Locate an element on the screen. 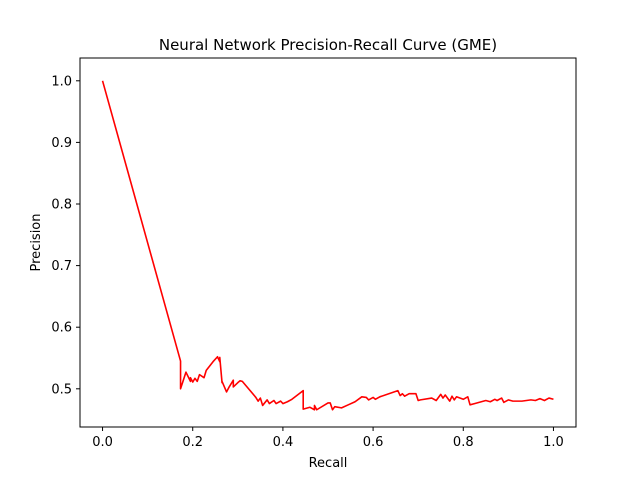 The height and width of the screenshot is (480, 640). x-tick-label: 0.8 is located at coordinates (463, 442).